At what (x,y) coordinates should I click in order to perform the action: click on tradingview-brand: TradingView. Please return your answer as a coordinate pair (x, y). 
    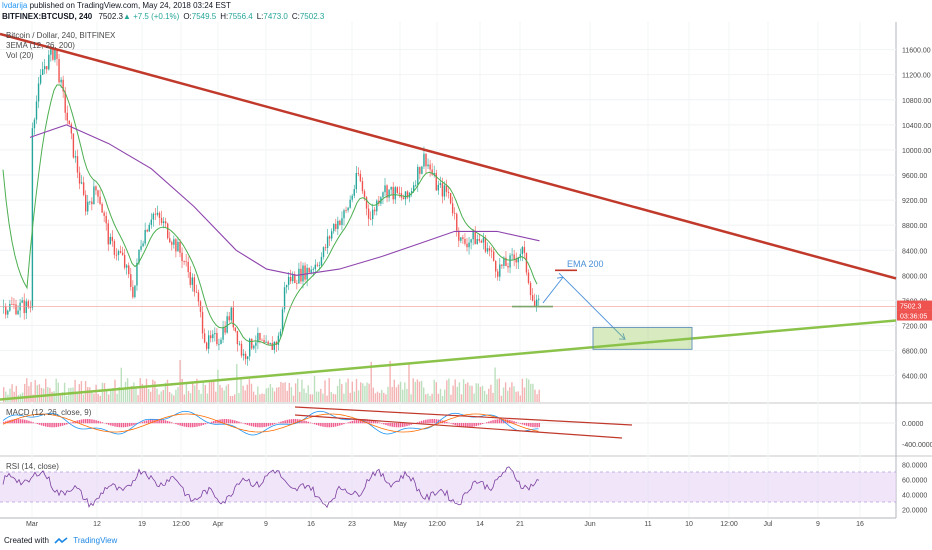
    Looking at the image, I should click on (95, 540).